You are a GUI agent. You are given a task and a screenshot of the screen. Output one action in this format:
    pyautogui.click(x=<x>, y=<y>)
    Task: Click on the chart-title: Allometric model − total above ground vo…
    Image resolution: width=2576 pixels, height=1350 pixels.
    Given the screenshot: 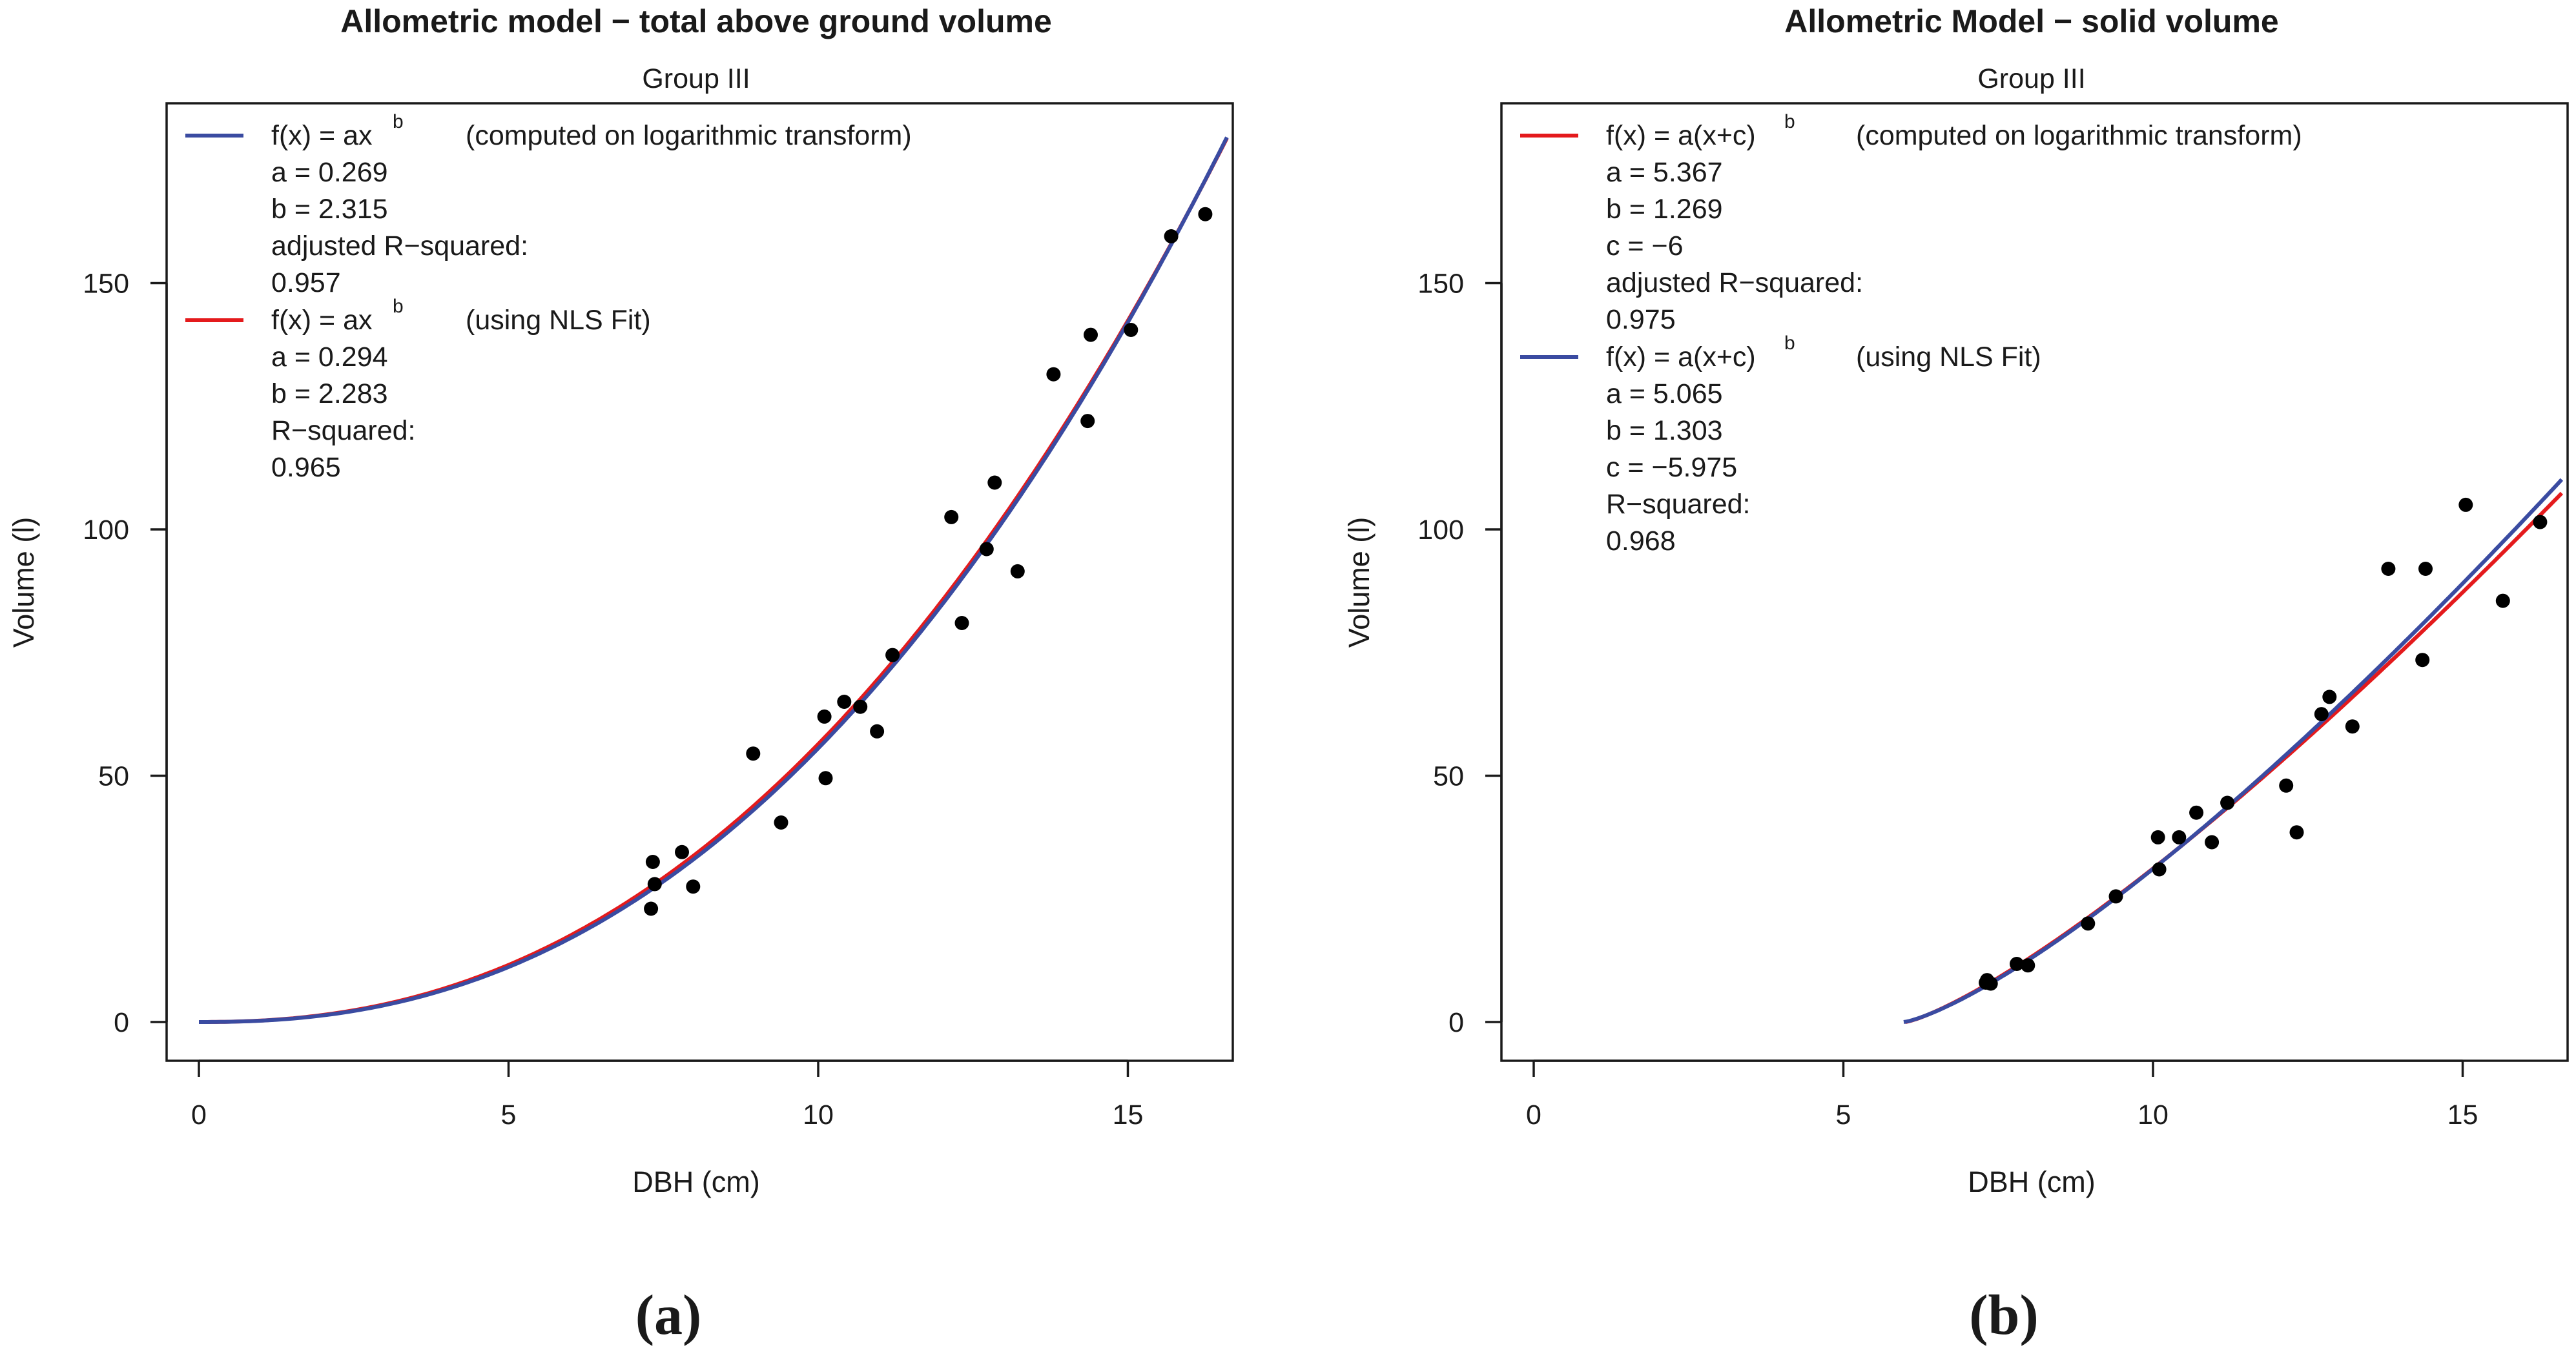 What is the action you would take?
    pyautogui.click(x=696, y=21)
    